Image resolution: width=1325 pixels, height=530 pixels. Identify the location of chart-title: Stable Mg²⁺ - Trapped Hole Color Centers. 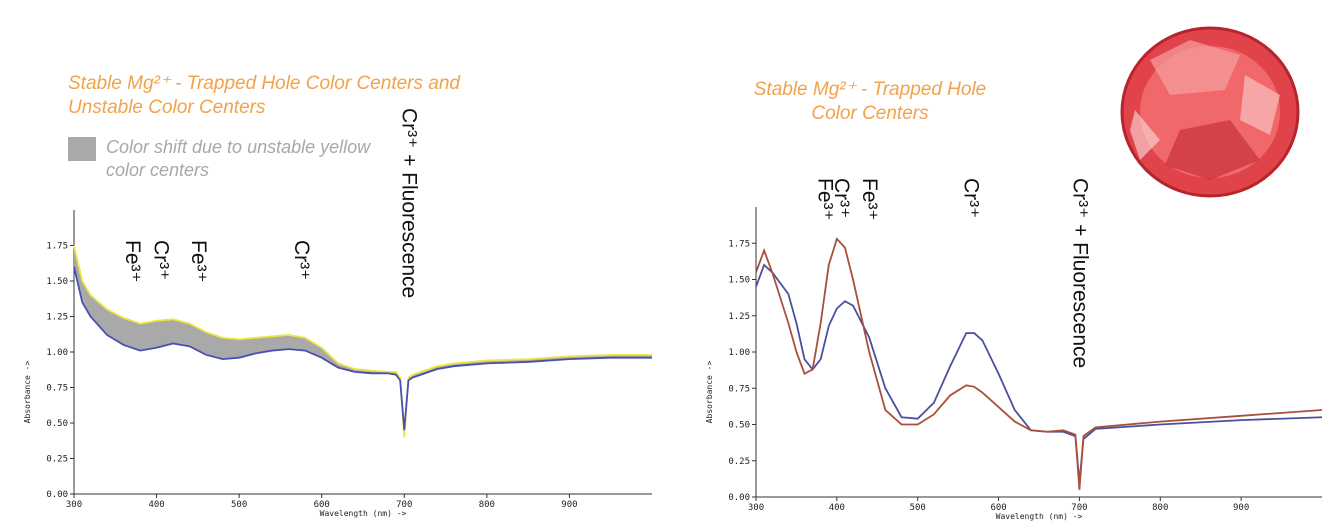
(870, 101).